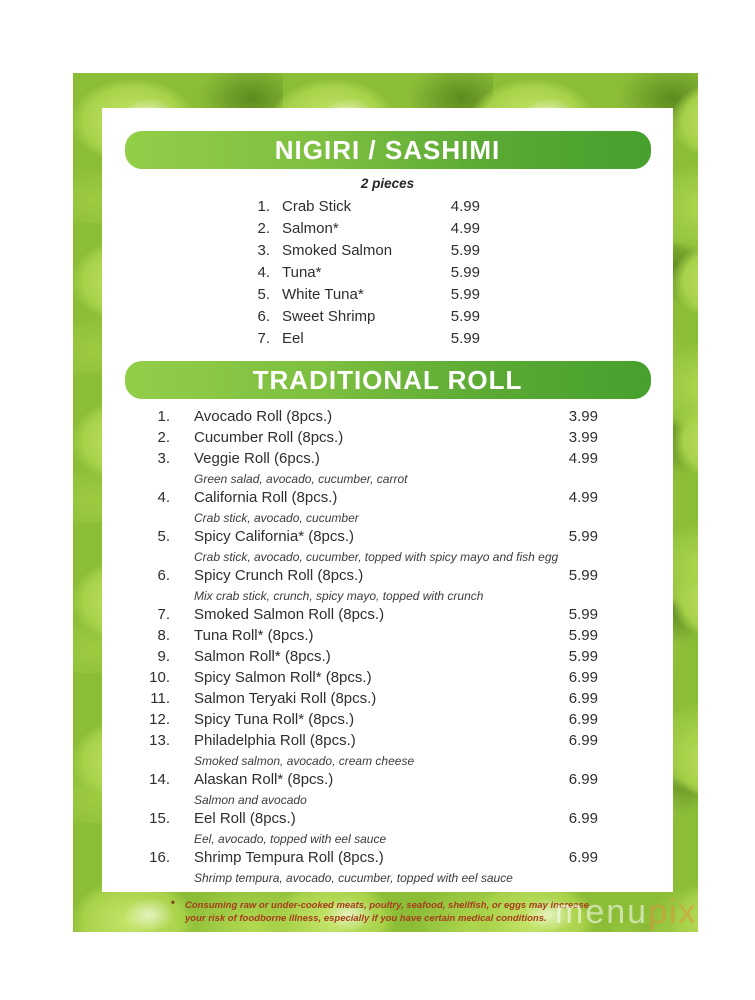 The width and height of the screenshot is (755, 1000). I want to click on menu-item: 11. Salmon Teryaki Roll (8pcs.) 6.99, so click(387, 700).